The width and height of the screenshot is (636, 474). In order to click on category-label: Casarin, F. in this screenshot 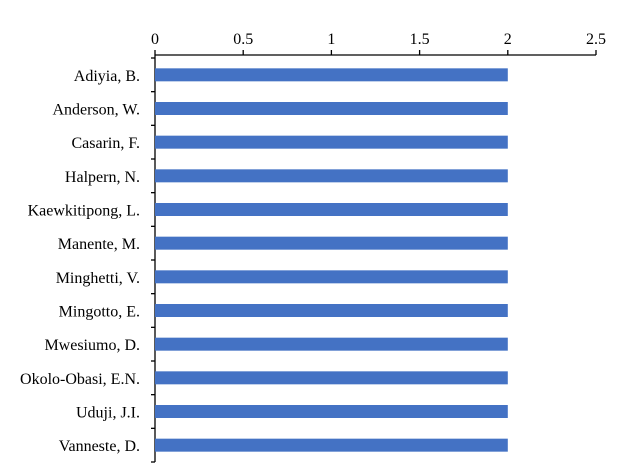, I will do `click(106, 143)`.